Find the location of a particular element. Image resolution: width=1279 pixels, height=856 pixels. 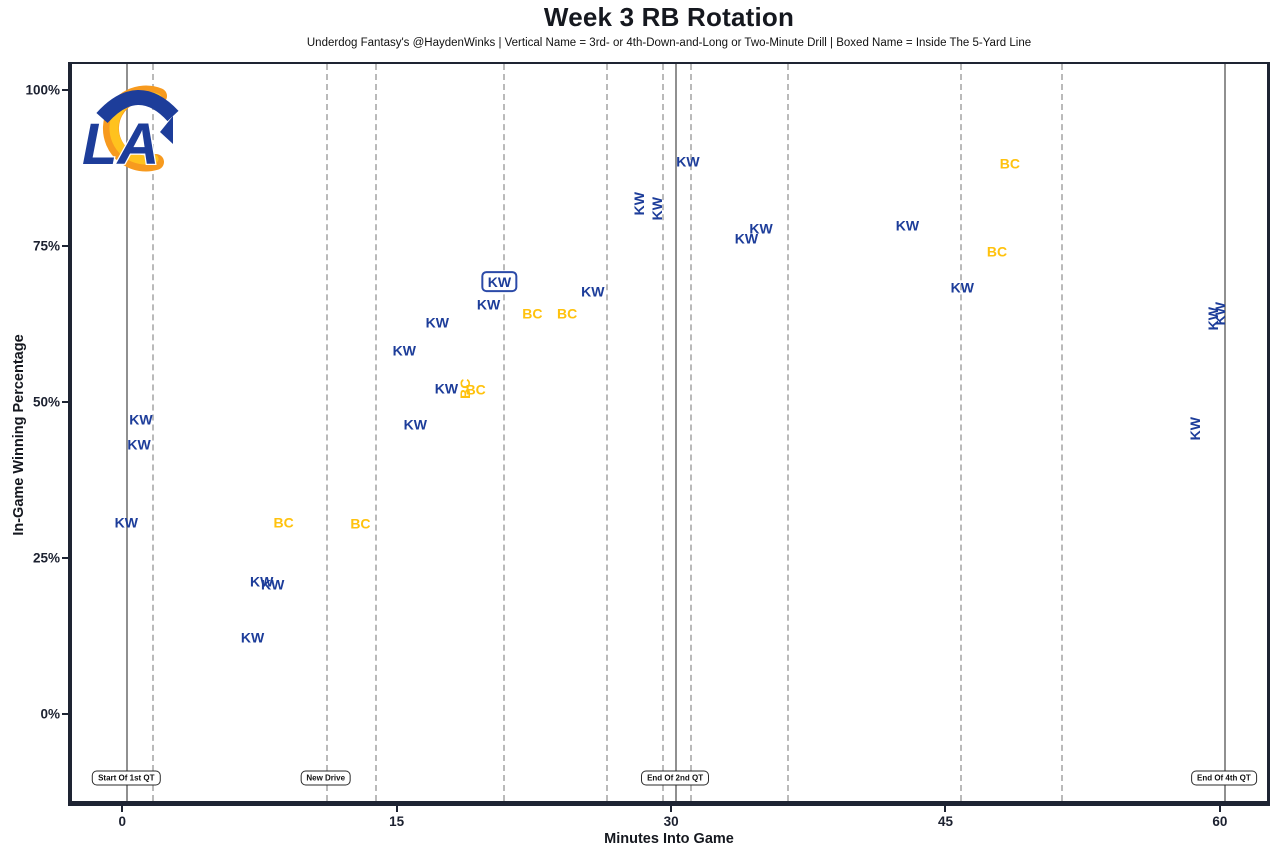

x-axis-title: Minutes Into Game is located at coordinates (669, 839).